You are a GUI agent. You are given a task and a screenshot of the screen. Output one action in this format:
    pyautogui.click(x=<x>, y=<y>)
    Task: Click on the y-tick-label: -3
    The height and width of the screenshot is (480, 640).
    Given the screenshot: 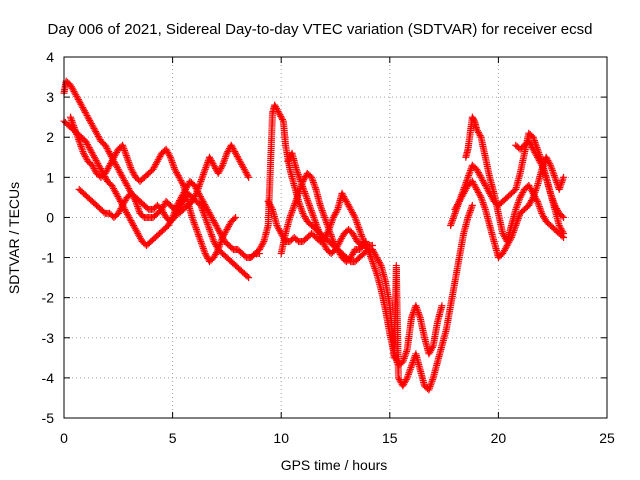 What is the action you would take?
    pyautogui.click(x=48, y=338)
    